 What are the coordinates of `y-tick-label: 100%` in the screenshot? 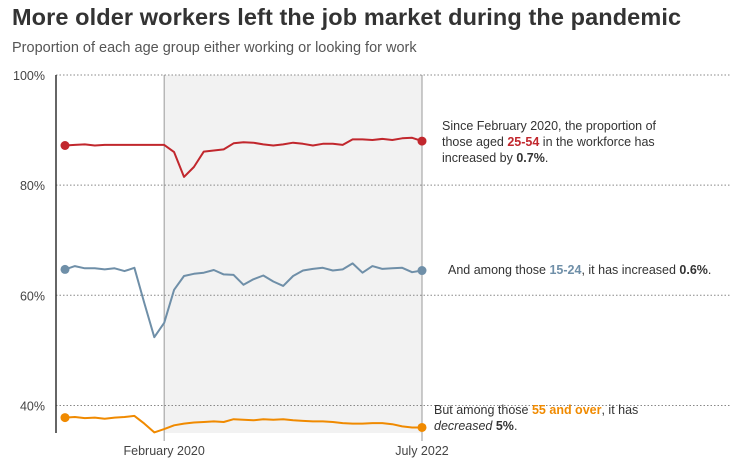 It's located at (29, 76).